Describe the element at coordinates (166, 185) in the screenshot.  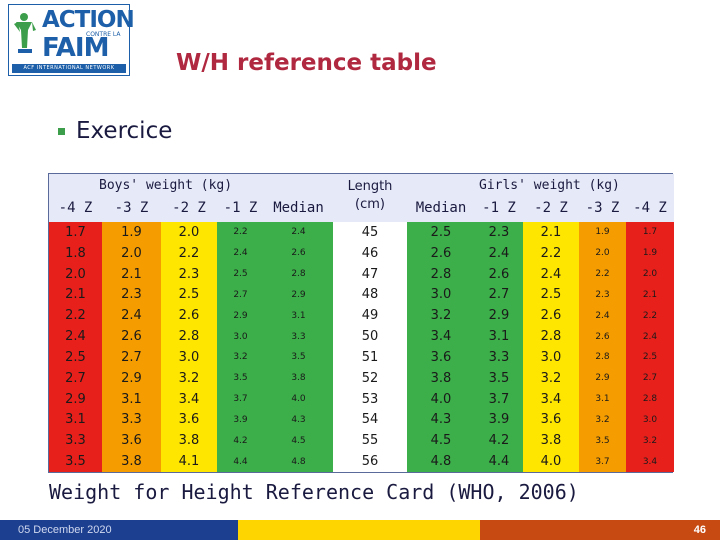
I see `boys-group-header: Boys' weight (kg)` at that location.